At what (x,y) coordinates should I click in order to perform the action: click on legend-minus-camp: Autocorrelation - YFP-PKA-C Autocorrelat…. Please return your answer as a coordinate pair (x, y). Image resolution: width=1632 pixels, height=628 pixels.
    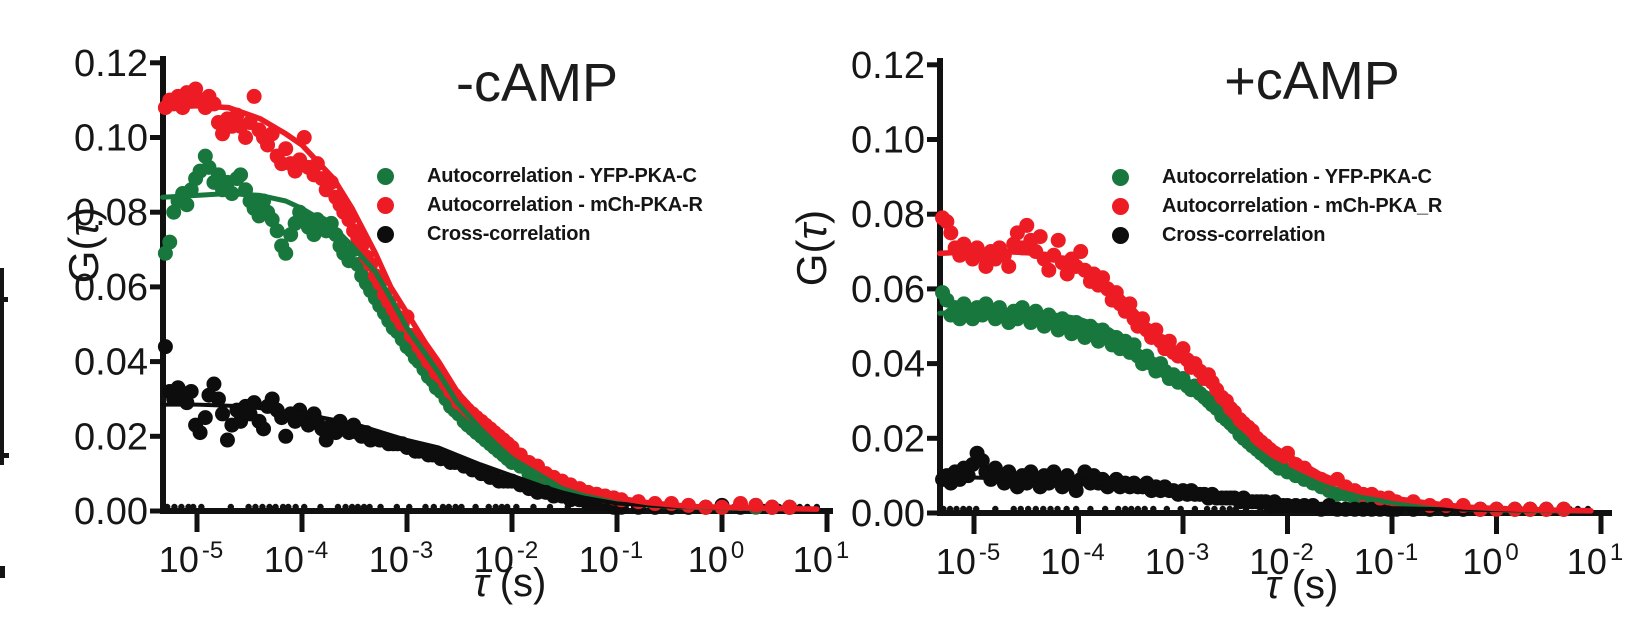
    Looking at the image, I should click on (540, 205).